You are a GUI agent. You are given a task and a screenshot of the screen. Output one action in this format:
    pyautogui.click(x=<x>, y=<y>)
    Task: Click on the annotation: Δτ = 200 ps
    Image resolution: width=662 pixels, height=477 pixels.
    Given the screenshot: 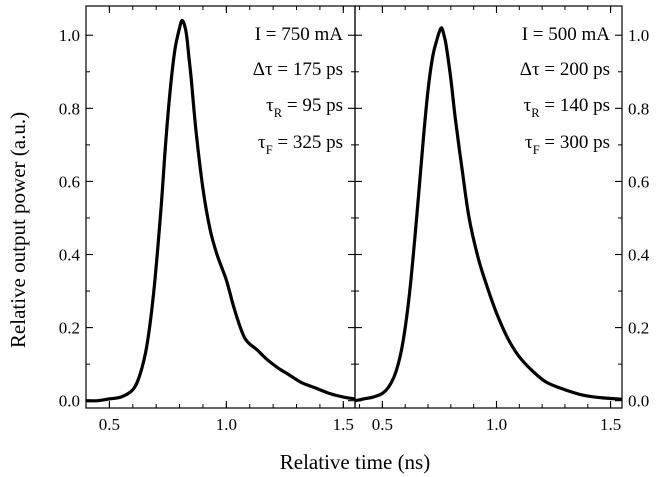 What is the action you would take?
    pyautogui.click(x=565, y=69)
    